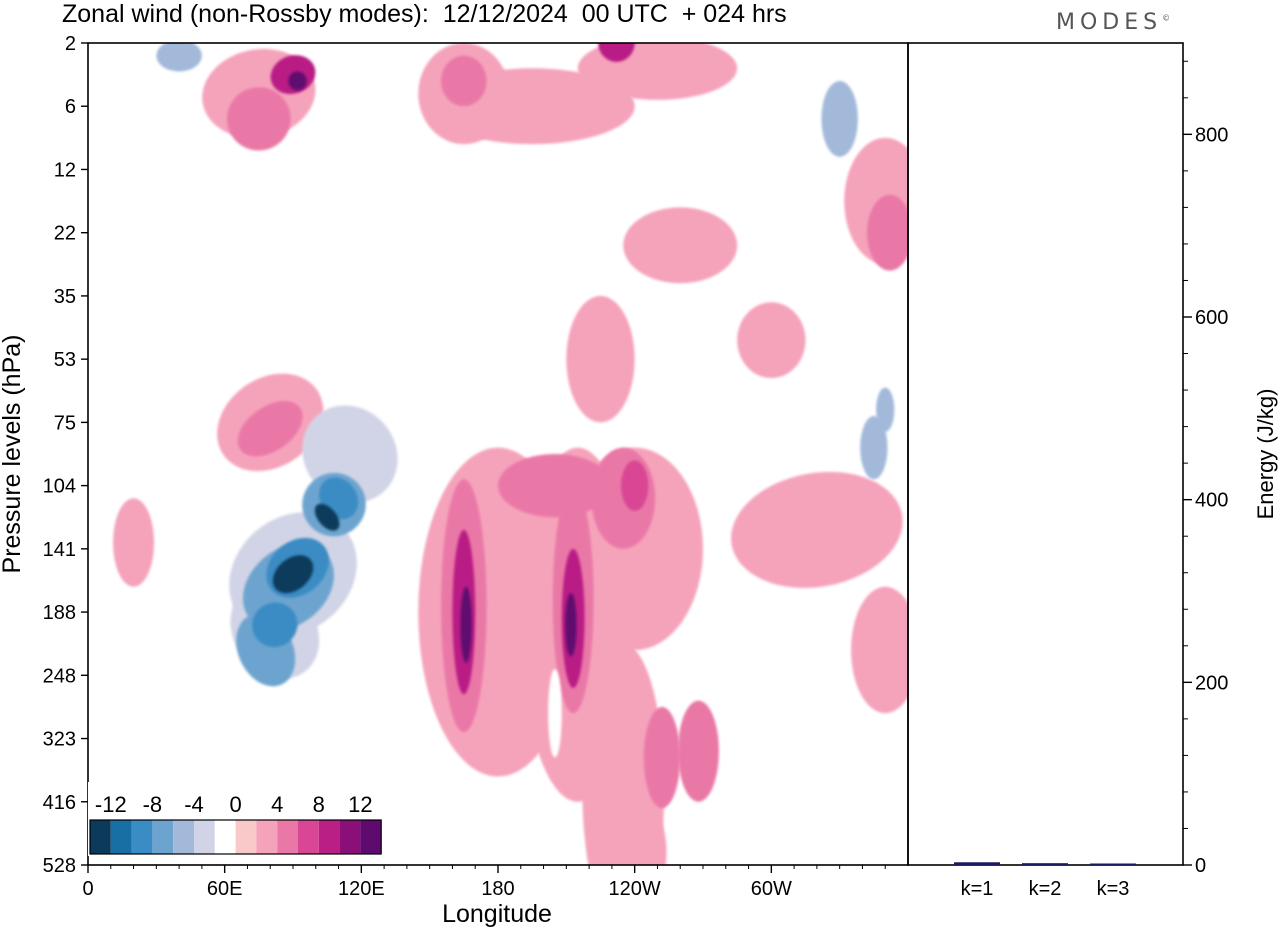 This screenshot has width=1280, height=930. What do you see at coordinates (635, 889) in the screenshot?
I see `x-tick-label: 120W` at bounding box center [635, 889].